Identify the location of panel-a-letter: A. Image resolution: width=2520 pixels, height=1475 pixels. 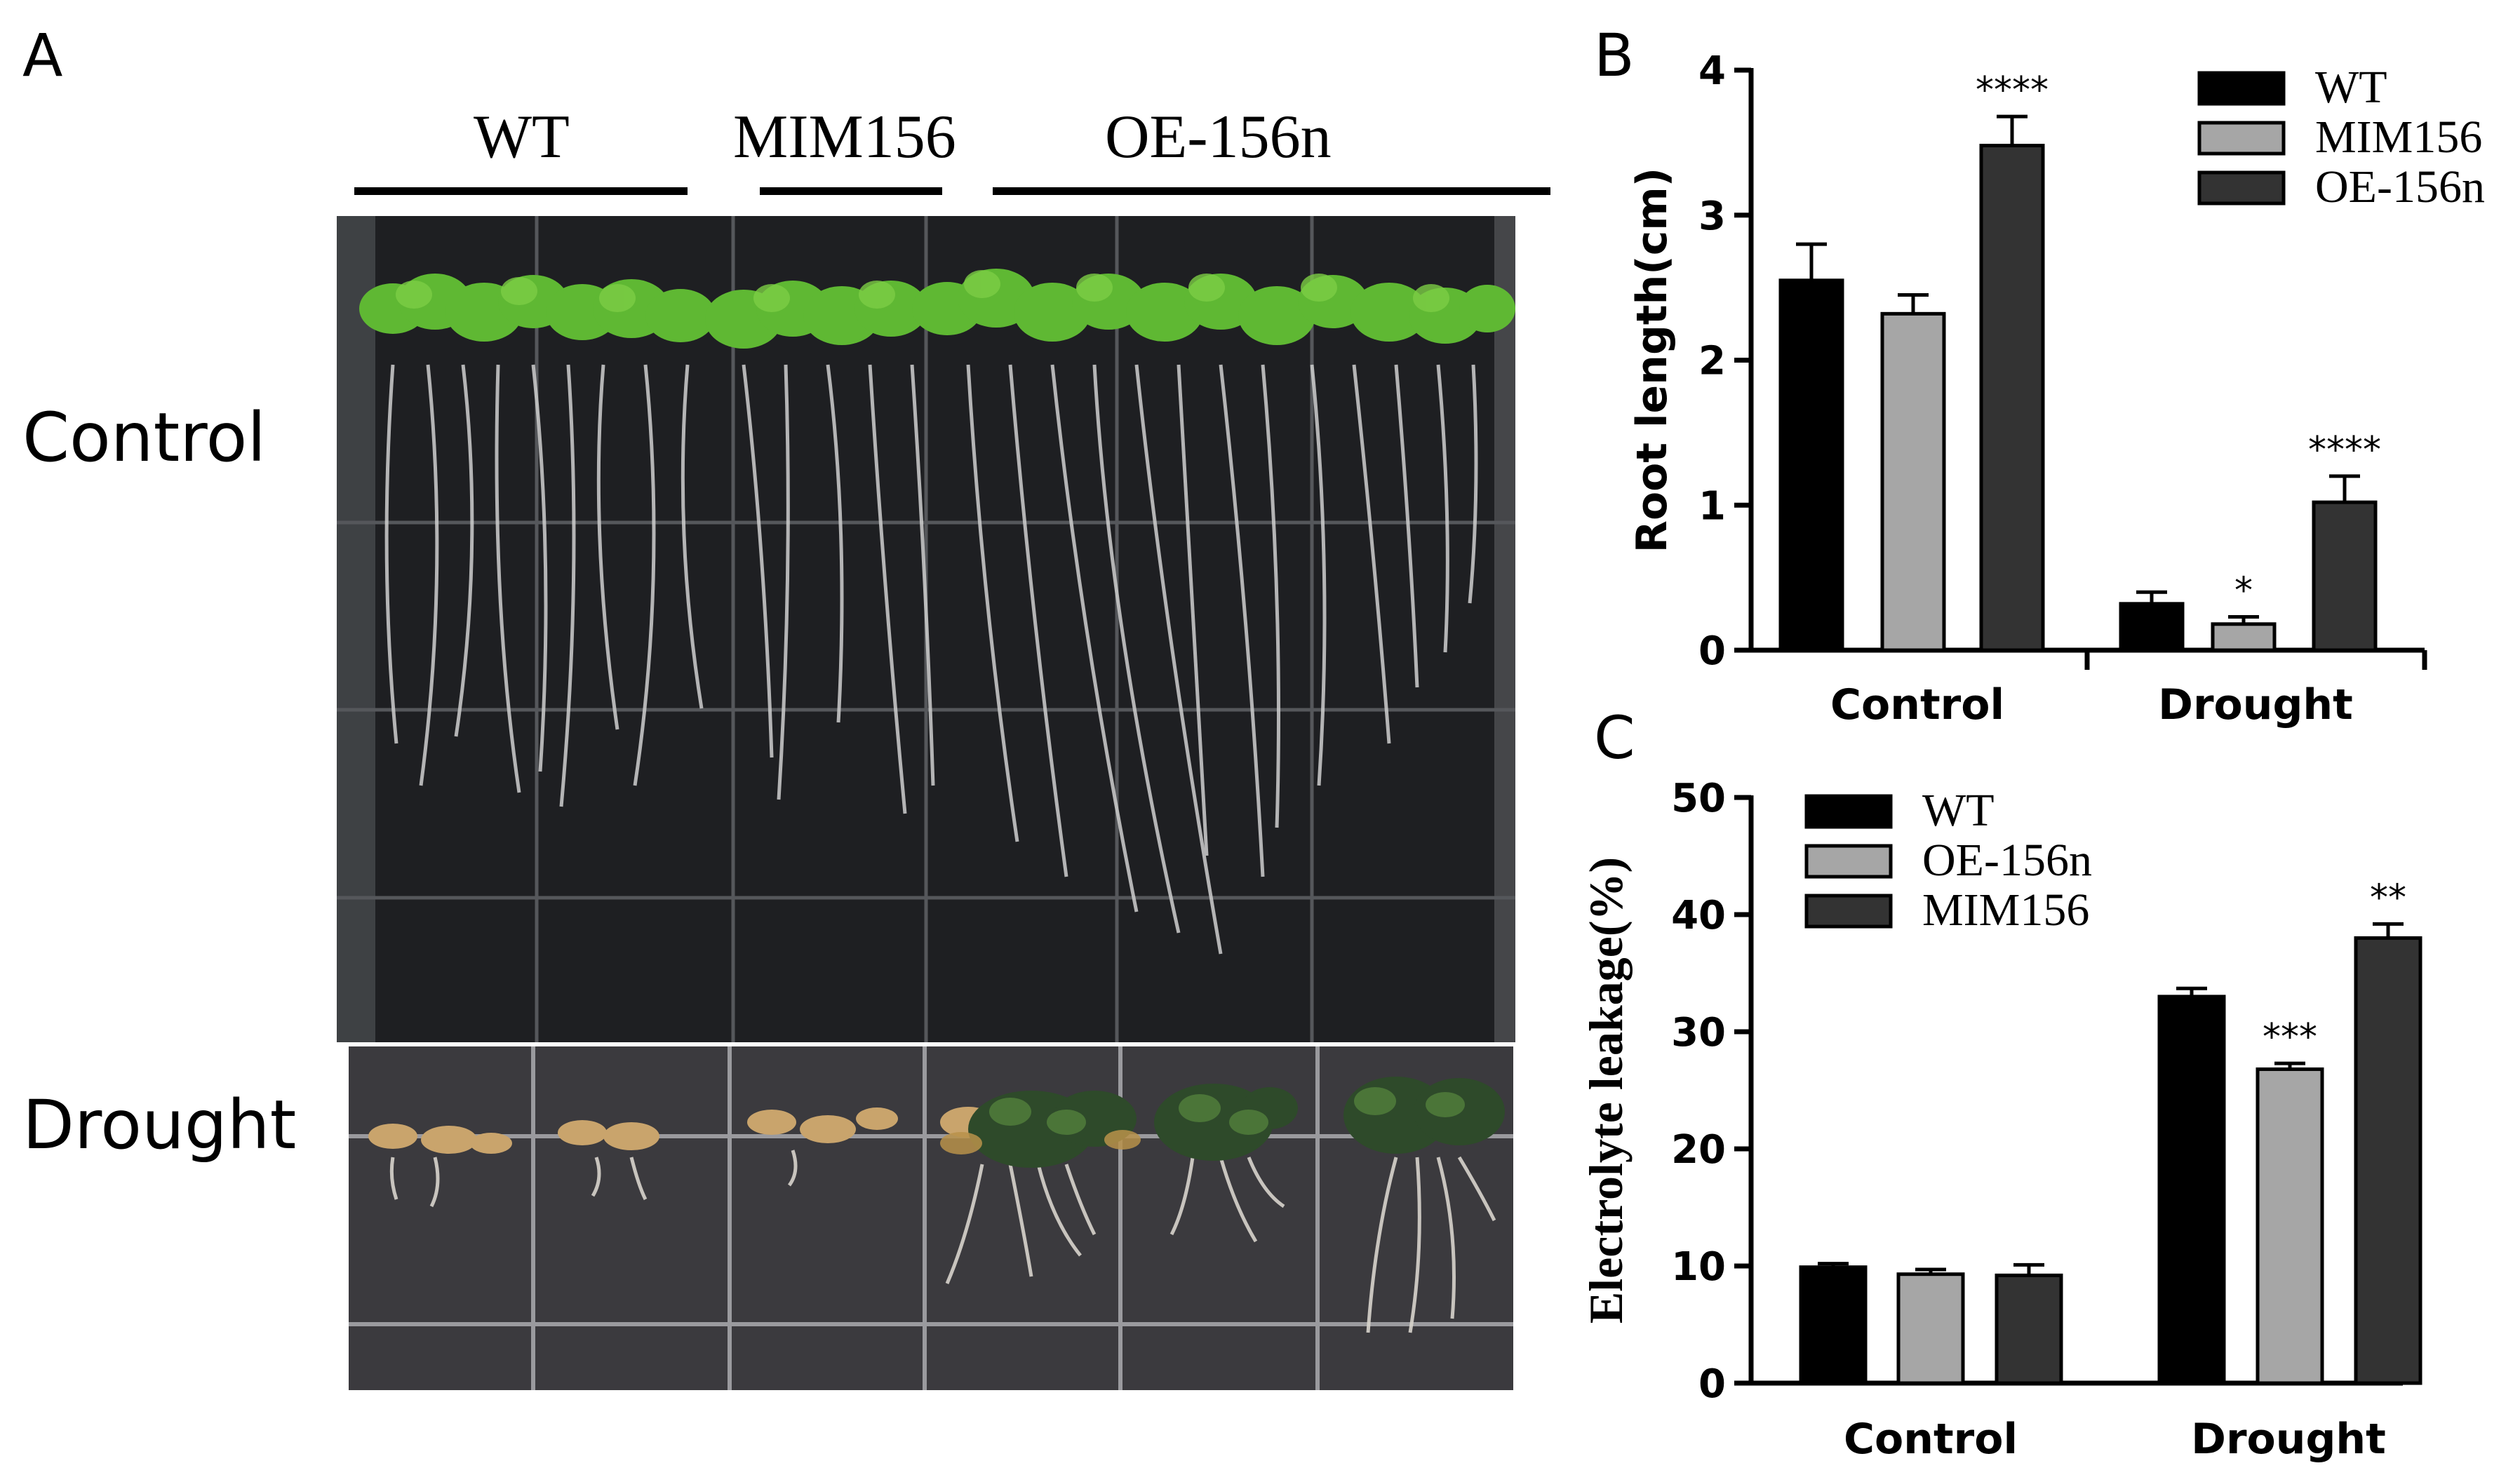
(42, 55).